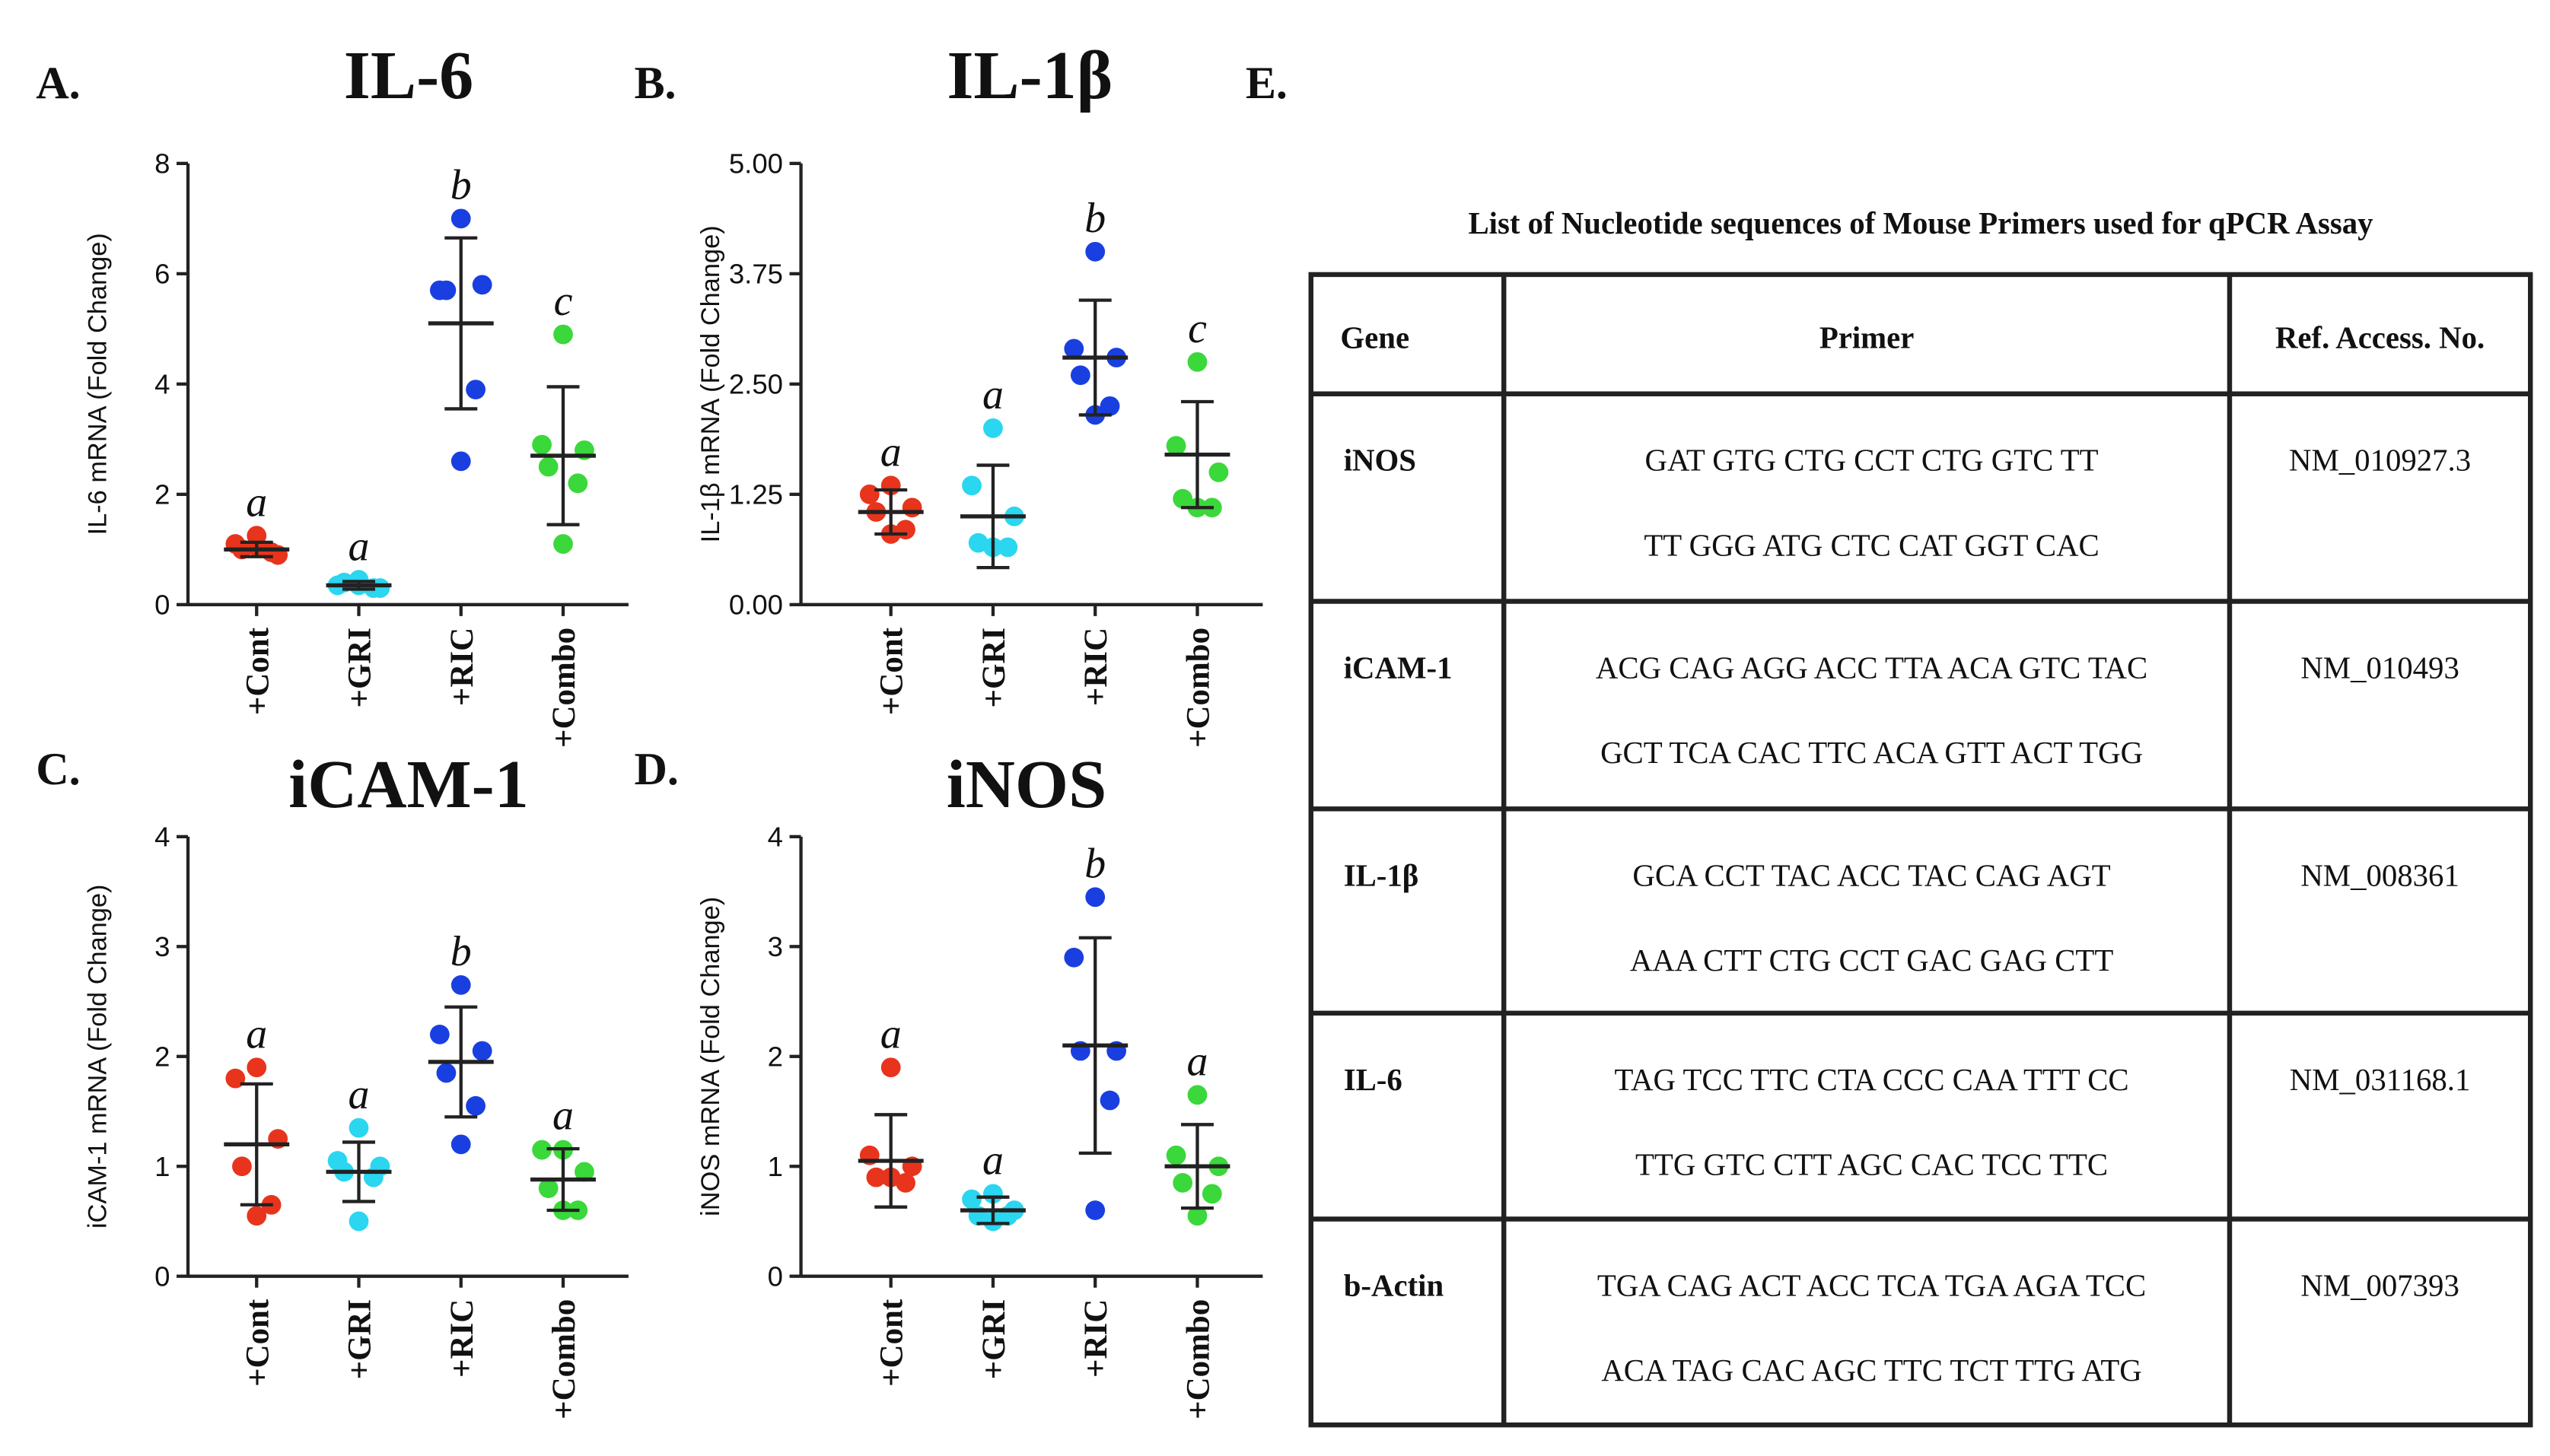 The width and height of the screenshot is (2550, 1456). I want to click on primer-cell: TT GGG ATG CTC CAT GGT CAC, so click(1872, 545).